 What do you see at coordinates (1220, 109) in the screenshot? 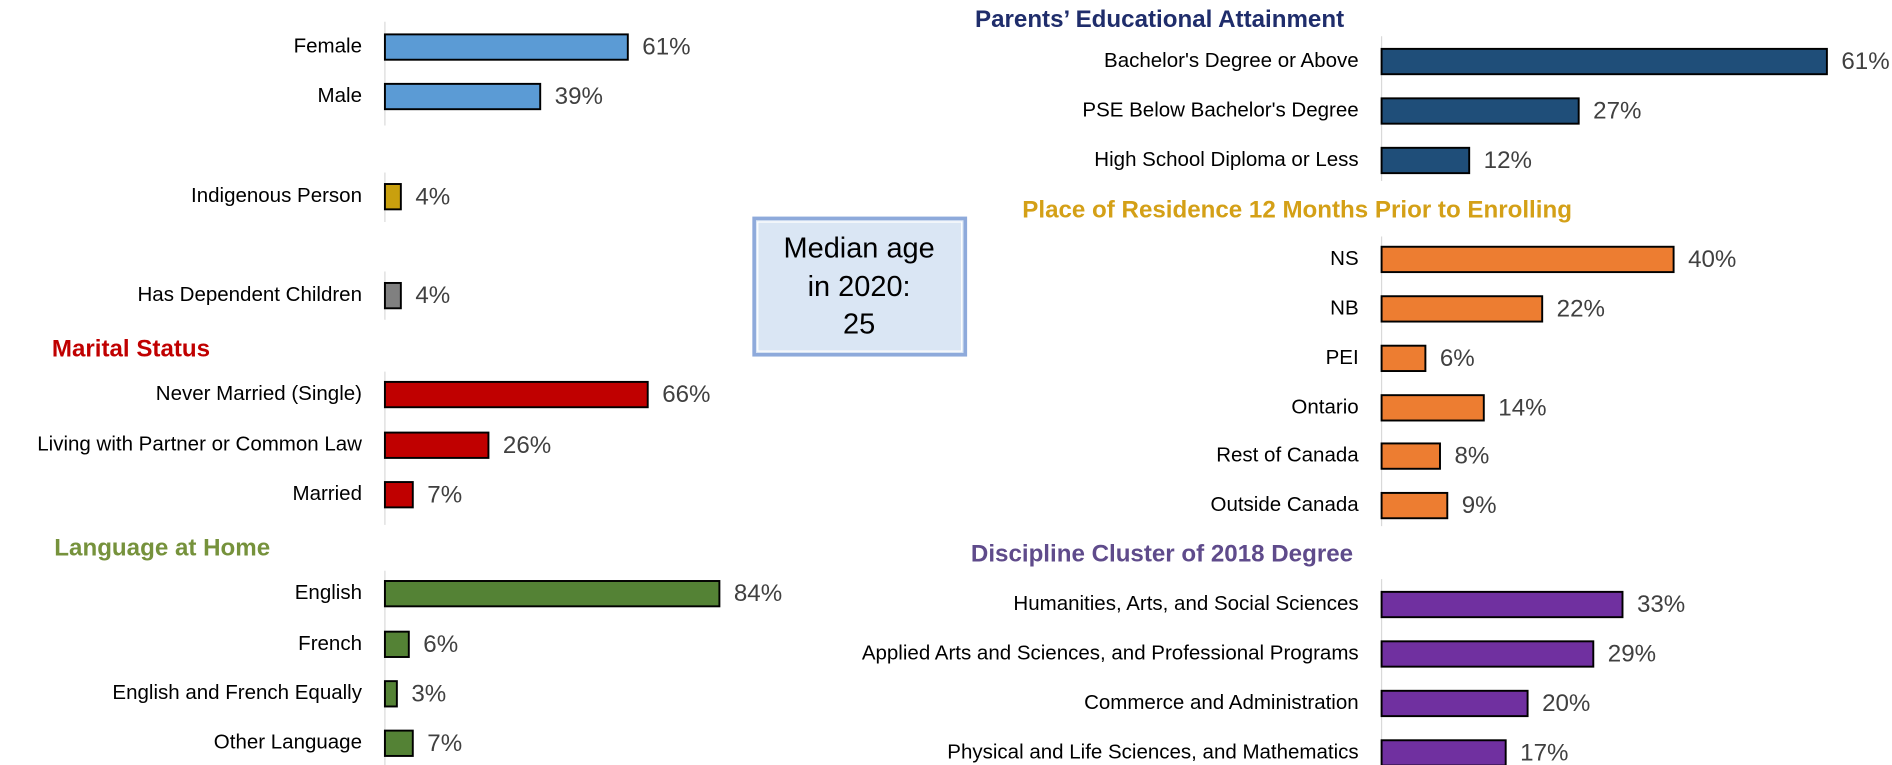
I see `category-label: PSE Below Bachelor's Degree` at bounding box center [1220, 109].